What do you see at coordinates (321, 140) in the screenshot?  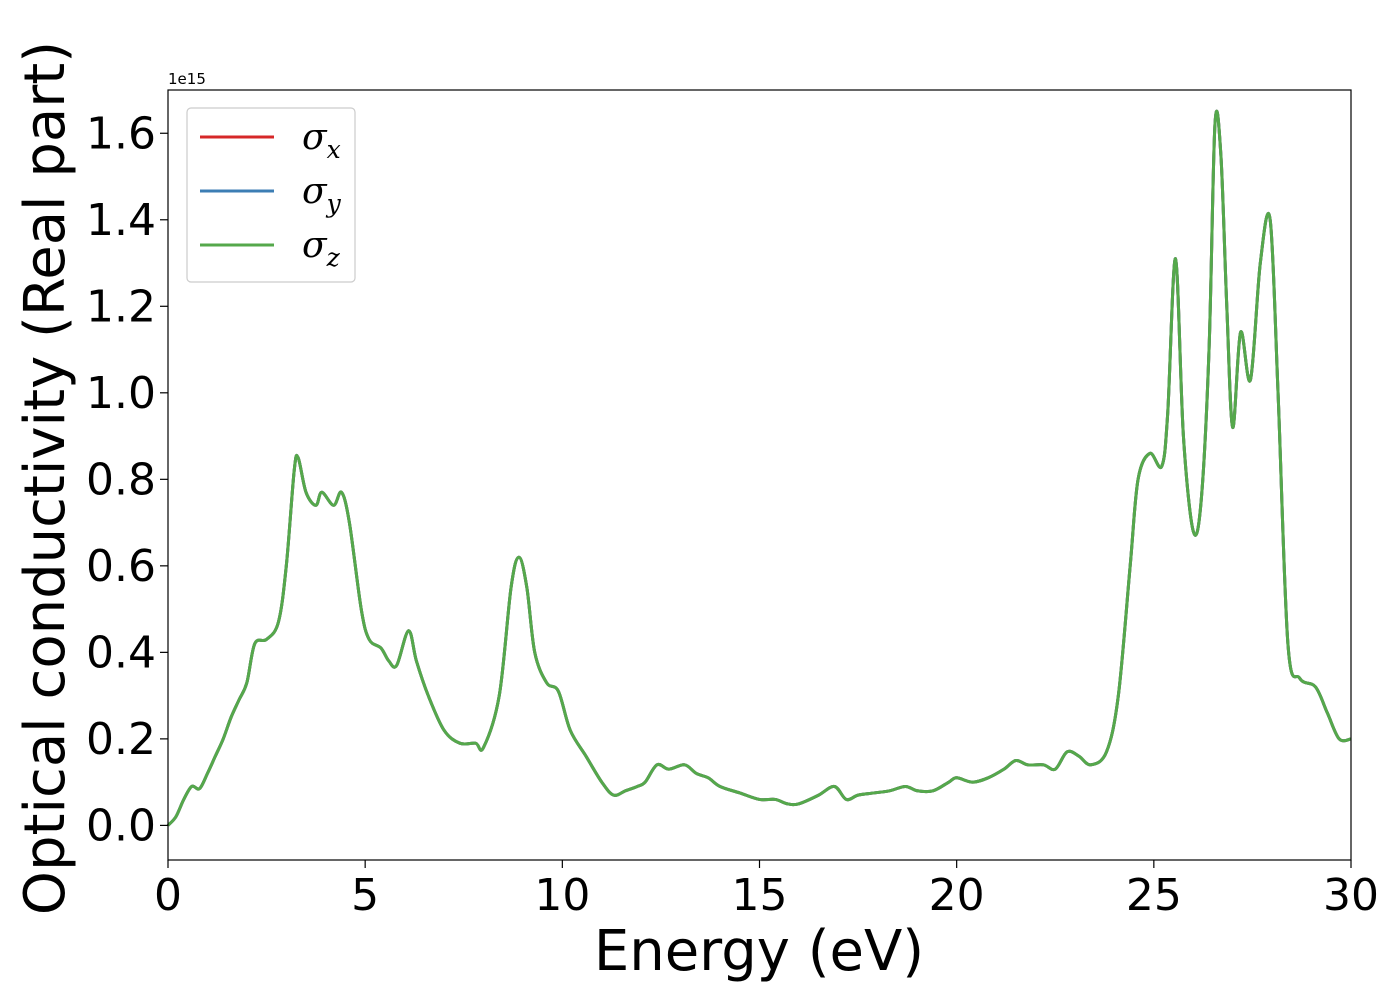 I see `legend-label-x: σx` at bounding box center [321, 140].